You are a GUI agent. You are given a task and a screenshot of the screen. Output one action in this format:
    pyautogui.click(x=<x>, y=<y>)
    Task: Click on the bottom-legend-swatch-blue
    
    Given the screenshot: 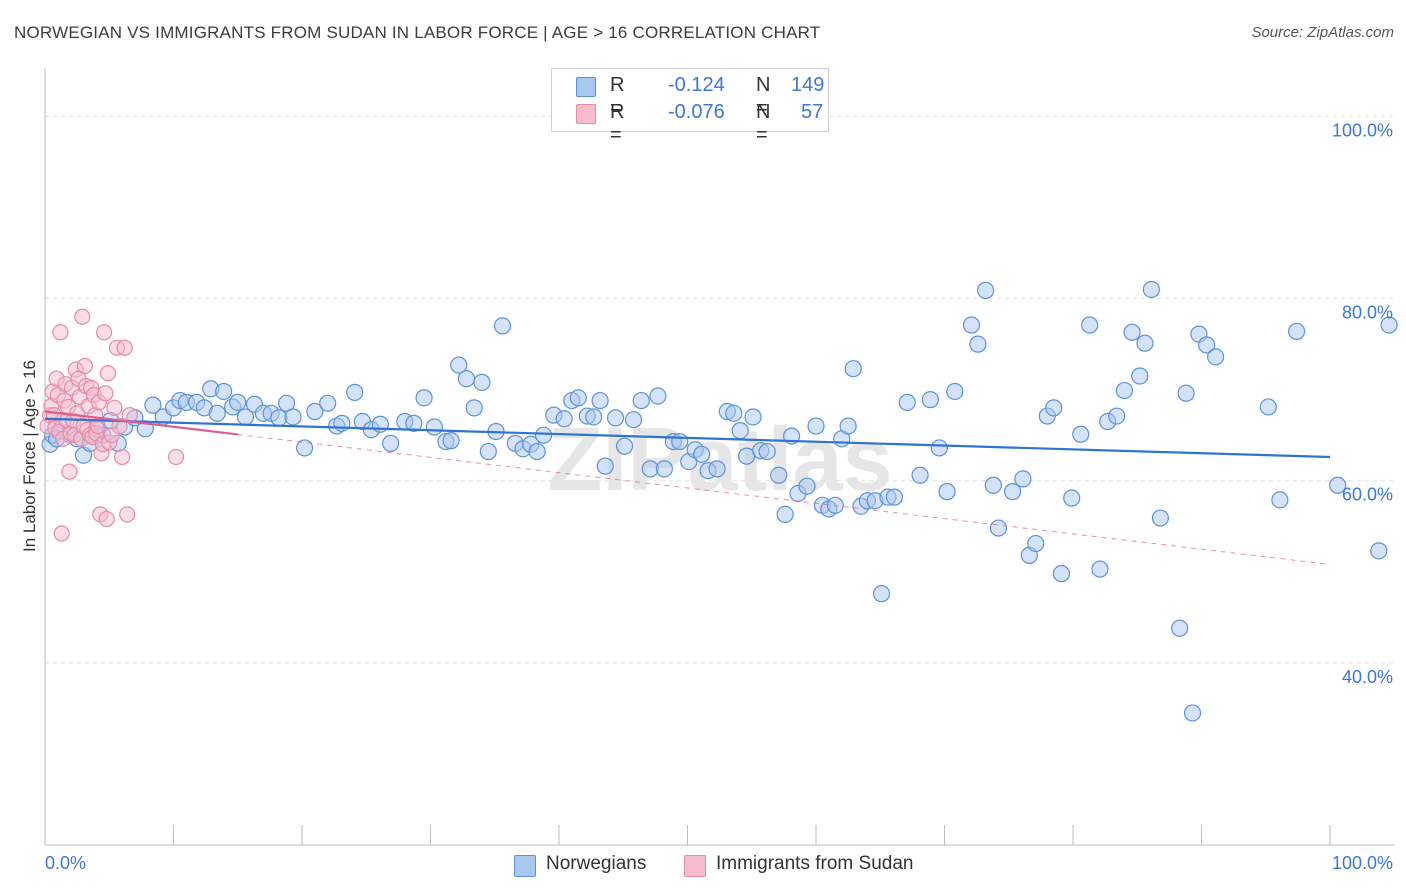 What is the action you would take?
    pyautogui.click(x=525, y=866)
    